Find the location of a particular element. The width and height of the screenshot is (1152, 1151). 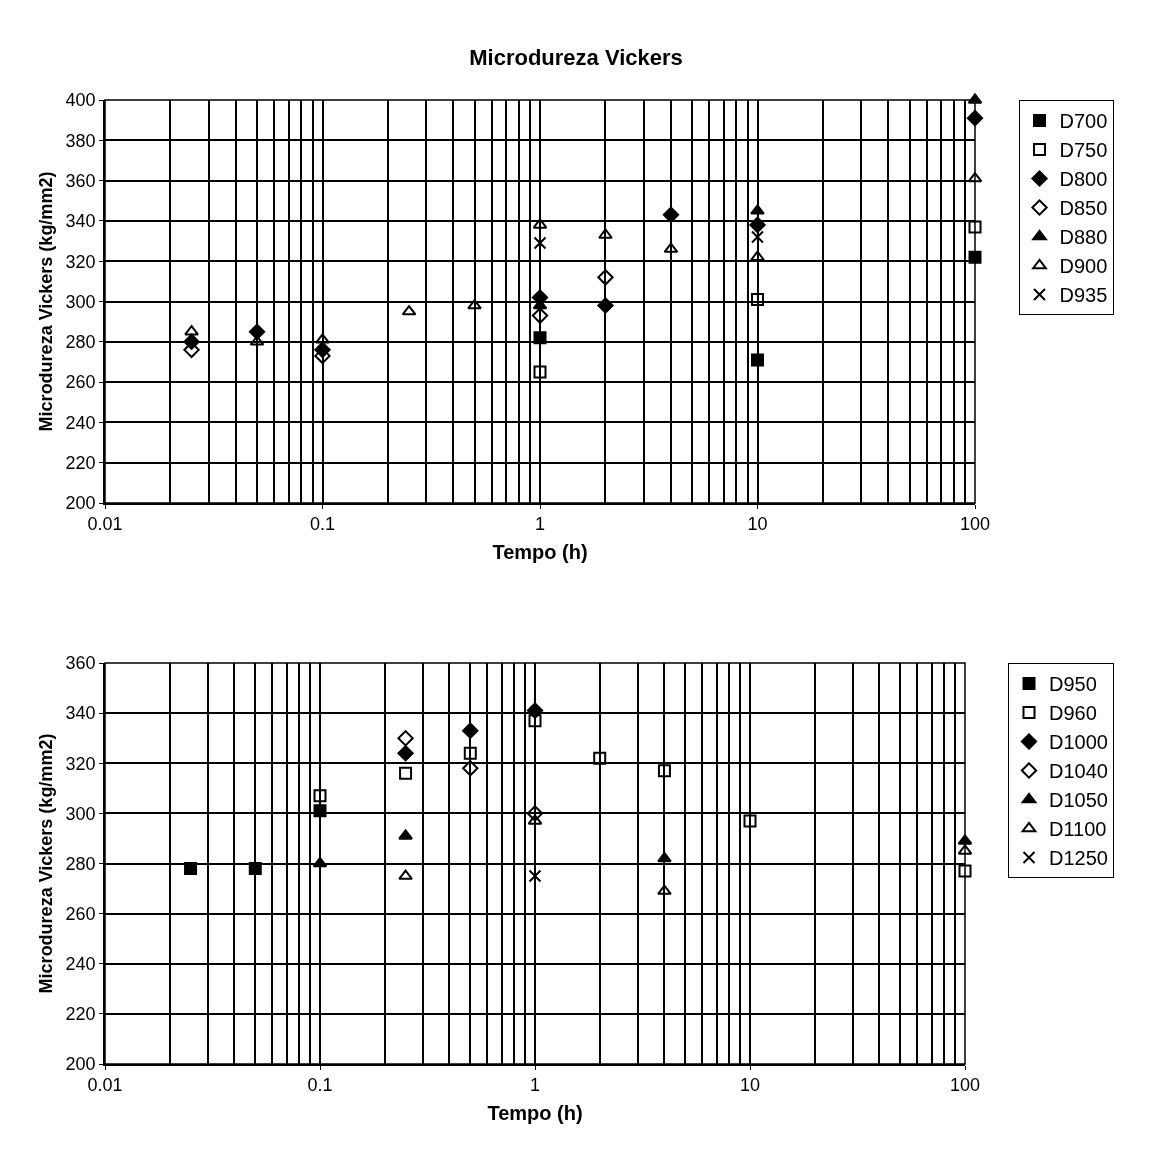

legend-label: D1040 is located at coordinates (1078, 771).